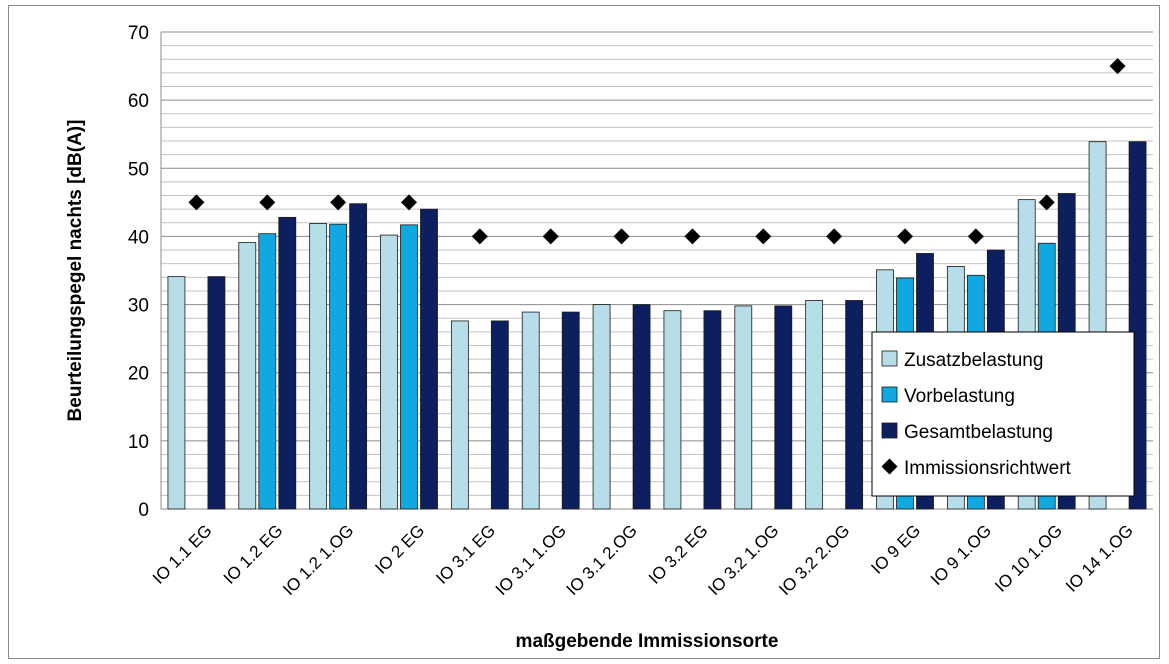 This screenshot has height=664, width=1169. I want to click on x-tick-label: IO 10 1.OG, so click(1028, 558).